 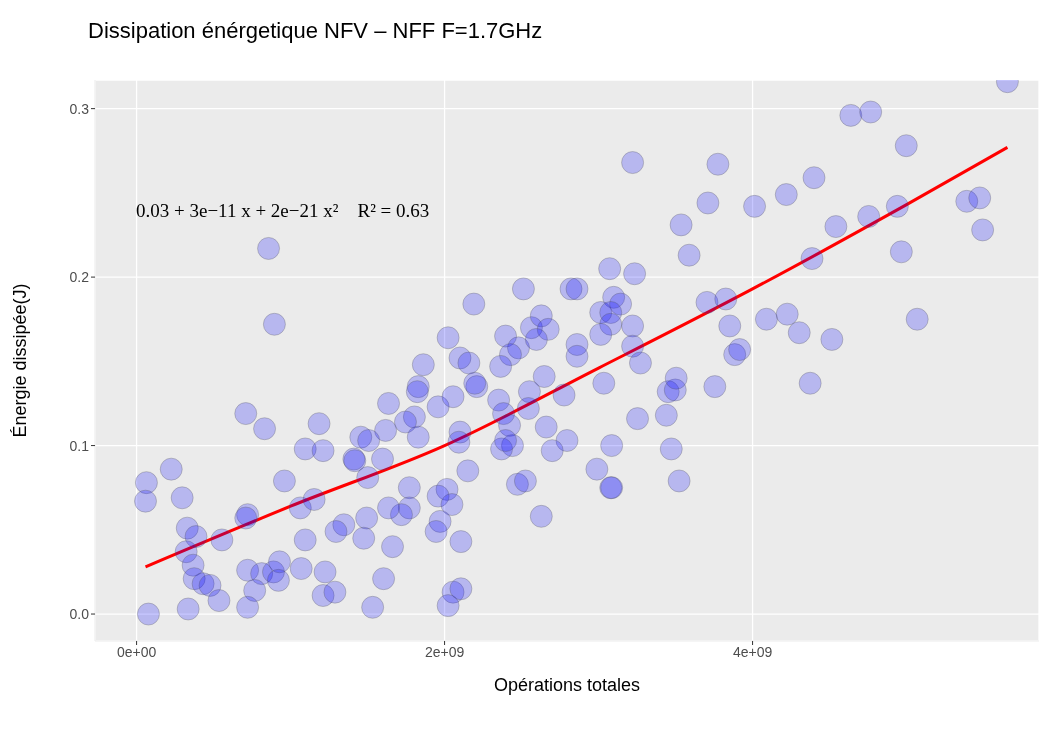 I want to click on chart-title: Dissipation énérgetique NFV – NFF F=1.7GHz, so click(x=315, y=31).